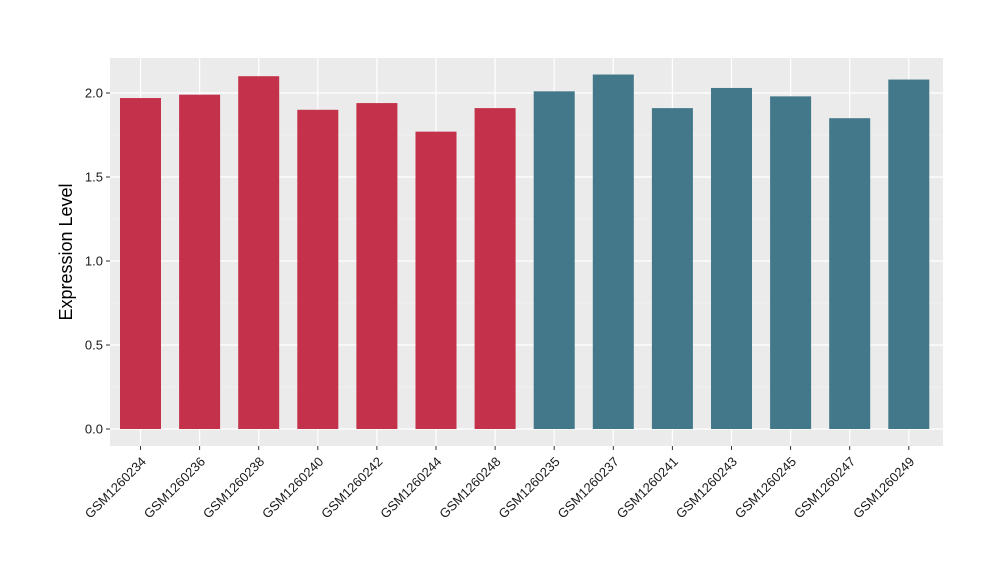 The image size is (1000, 580). What do you see at coordinates (588, 487) in the screenshot?
I see `x-tick-label: GSM1260237` at bounding box center [588, 487].